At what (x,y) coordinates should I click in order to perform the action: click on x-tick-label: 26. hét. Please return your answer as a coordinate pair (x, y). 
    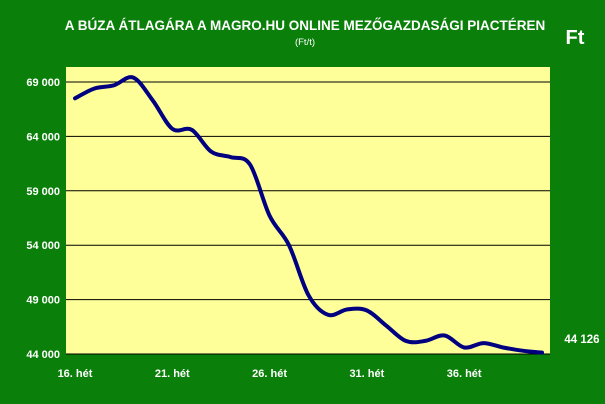
    Looking at the image, I should click on (269, 374).